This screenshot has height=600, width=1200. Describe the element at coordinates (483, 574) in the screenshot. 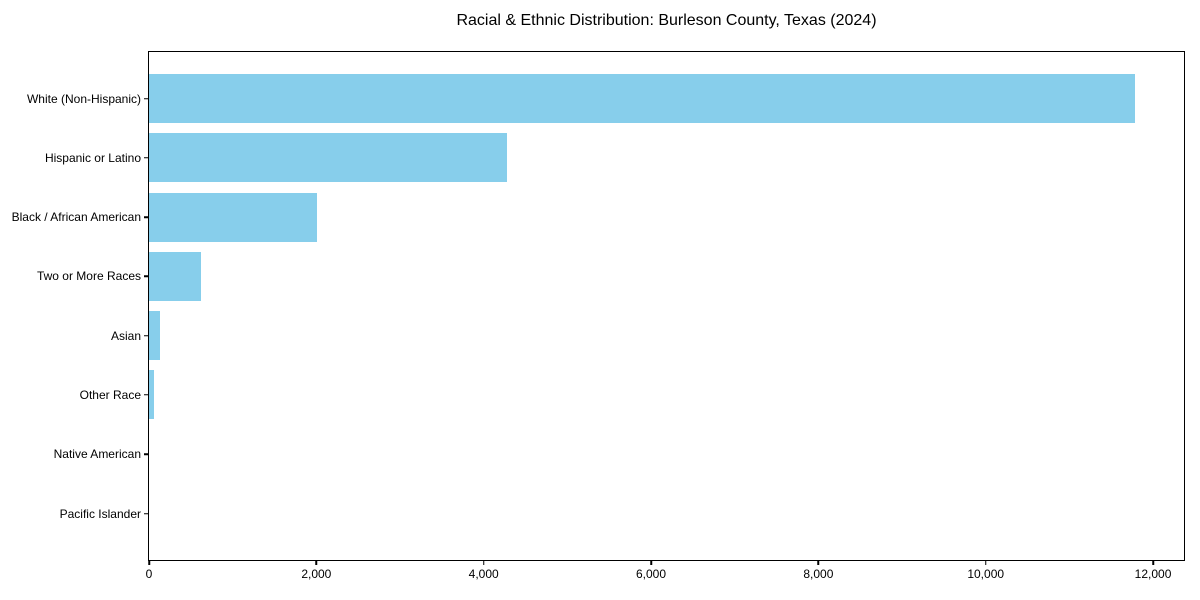

I see `x-axis-tick-label: 4,000` at that location.